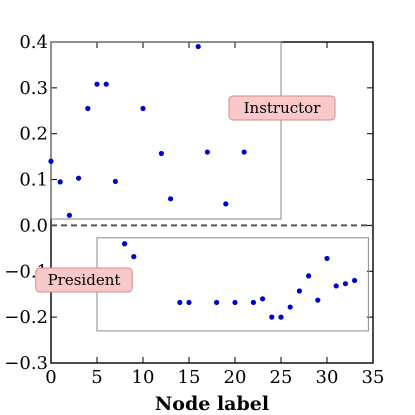 This screenshot has height=415, width=415. Describe the element at coordinates (33, 225) in the screenshot. I see `y-tick-label: 0.0` at that location.